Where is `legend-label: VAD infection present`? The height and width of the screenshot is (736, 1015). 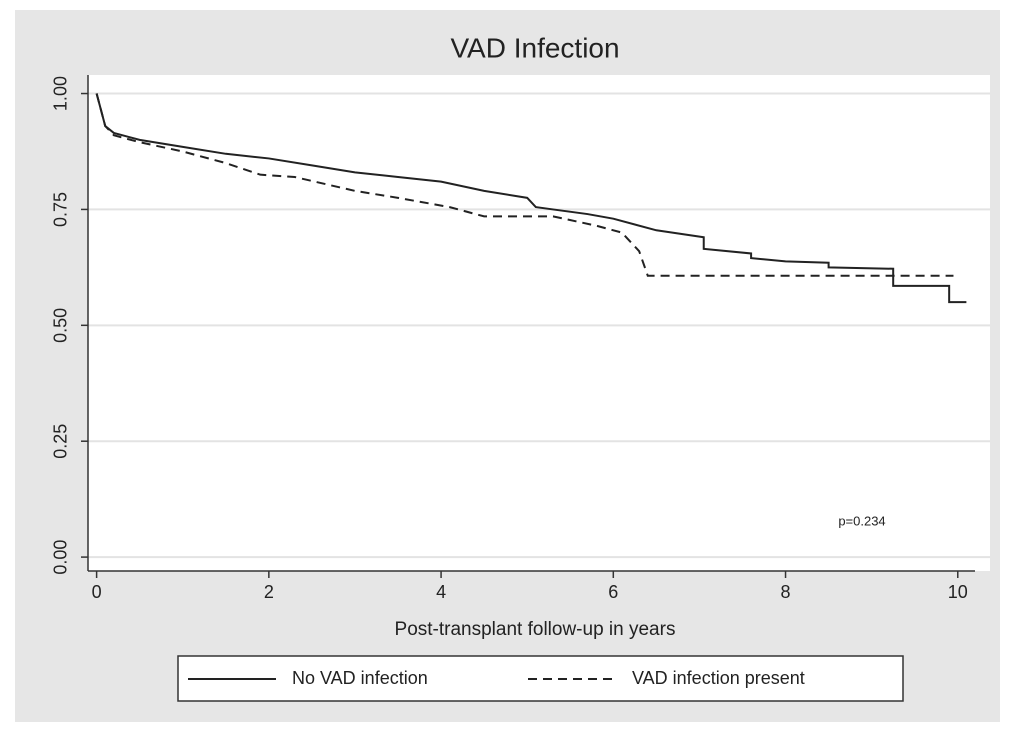 legend-label: VAD infection present is located at coordinates (718, 678).